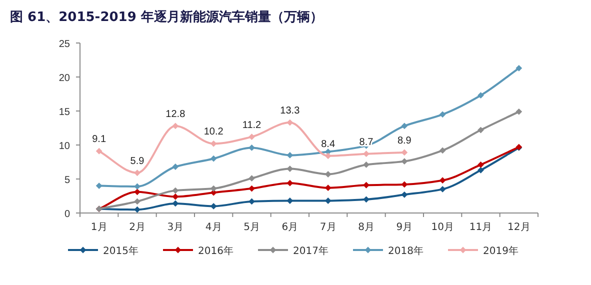 This screenshot has height=285, width=591. I want to click on y-tick-label: 5, so click(67, 180).